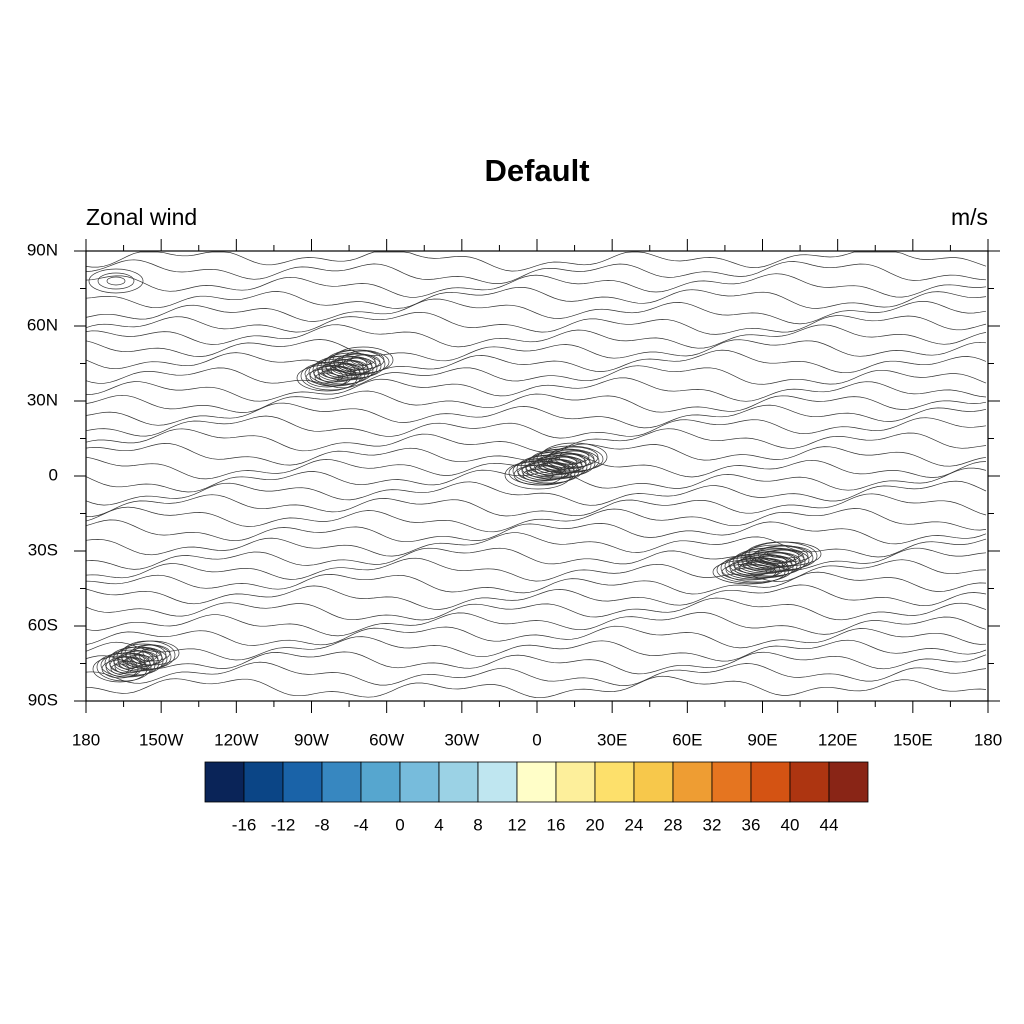 The image size is (1024, 1024). Describe the element at coordinates (43, 699) in the screenshot. I see `lat-label: 90S` at that location.